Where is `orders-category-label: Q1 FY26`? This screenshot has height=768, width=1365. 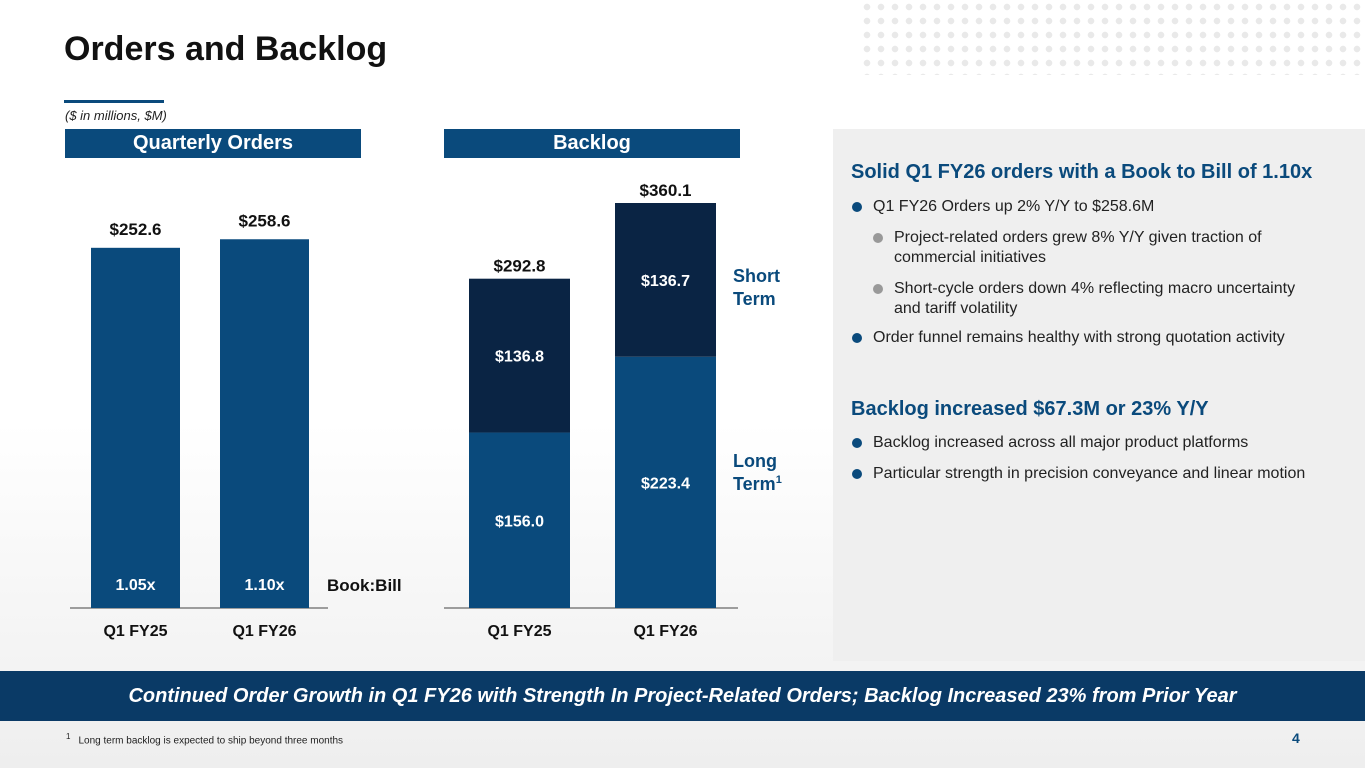 orders-category-label: Q1 FY26 is located at coordinates (264, 631).